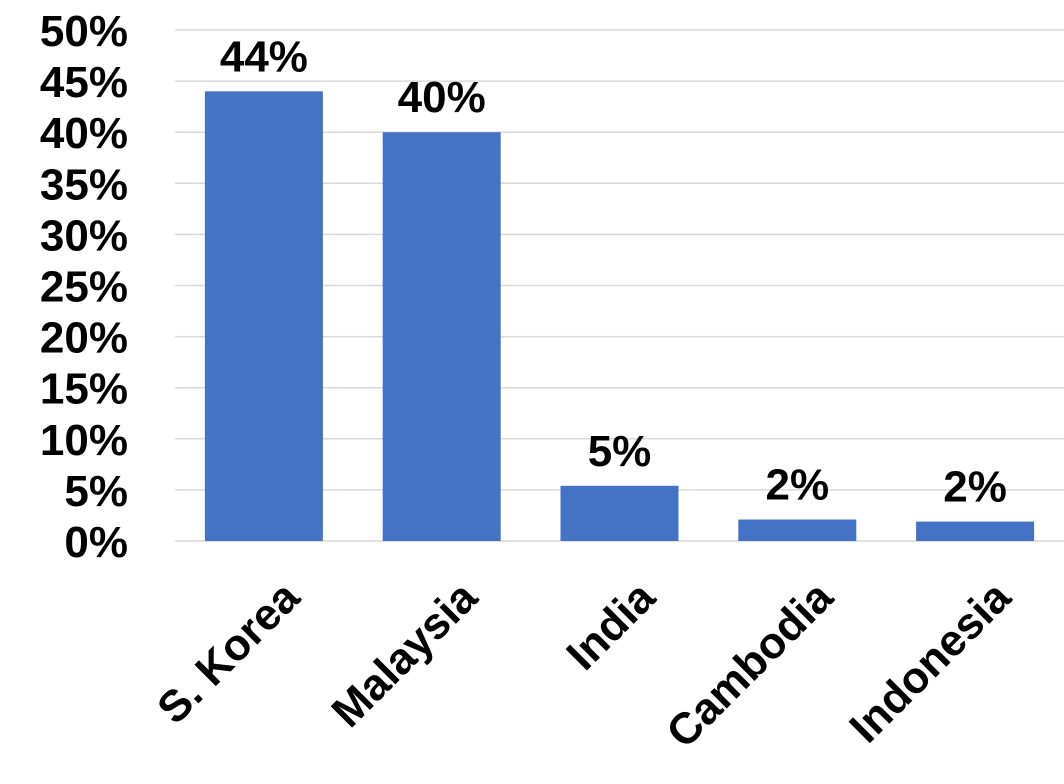 The width and height of the screenshot is (1064, 784). Describe the element at coordinates (96, 491) in the screenshot. I see `y-tick-label: 5%` at that location.